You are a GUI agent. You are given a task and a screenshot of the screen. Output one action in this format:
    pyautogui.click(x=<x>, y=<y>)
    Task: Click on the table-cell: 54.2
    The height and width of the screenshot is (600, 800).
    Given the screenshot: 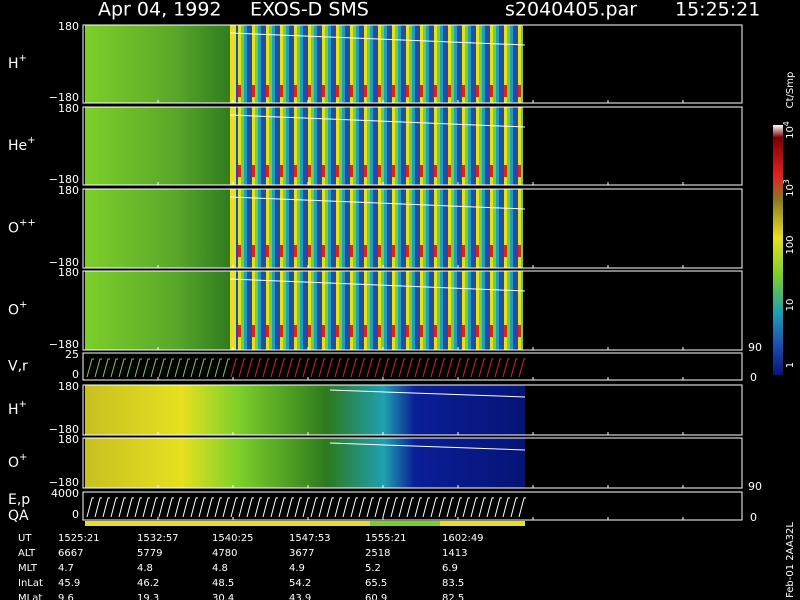 What is the action you would take?
    pyautogui.click(x=300, y=583)
    